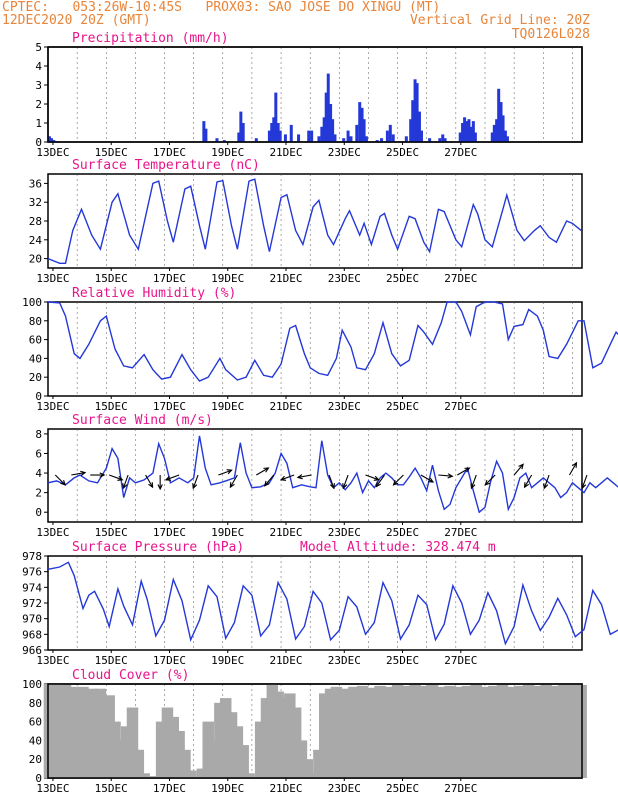 This screenshot has height=800, width=618. I want to click on y-tick-label: 968, so click(32, 634).